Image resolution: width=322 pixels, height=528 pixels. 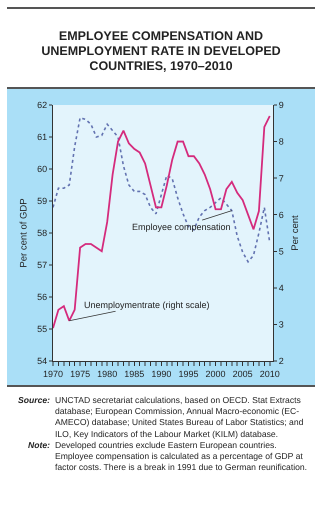 I want to click on y-axis-title: Per cent of GDP, so click(x=24, y=233).